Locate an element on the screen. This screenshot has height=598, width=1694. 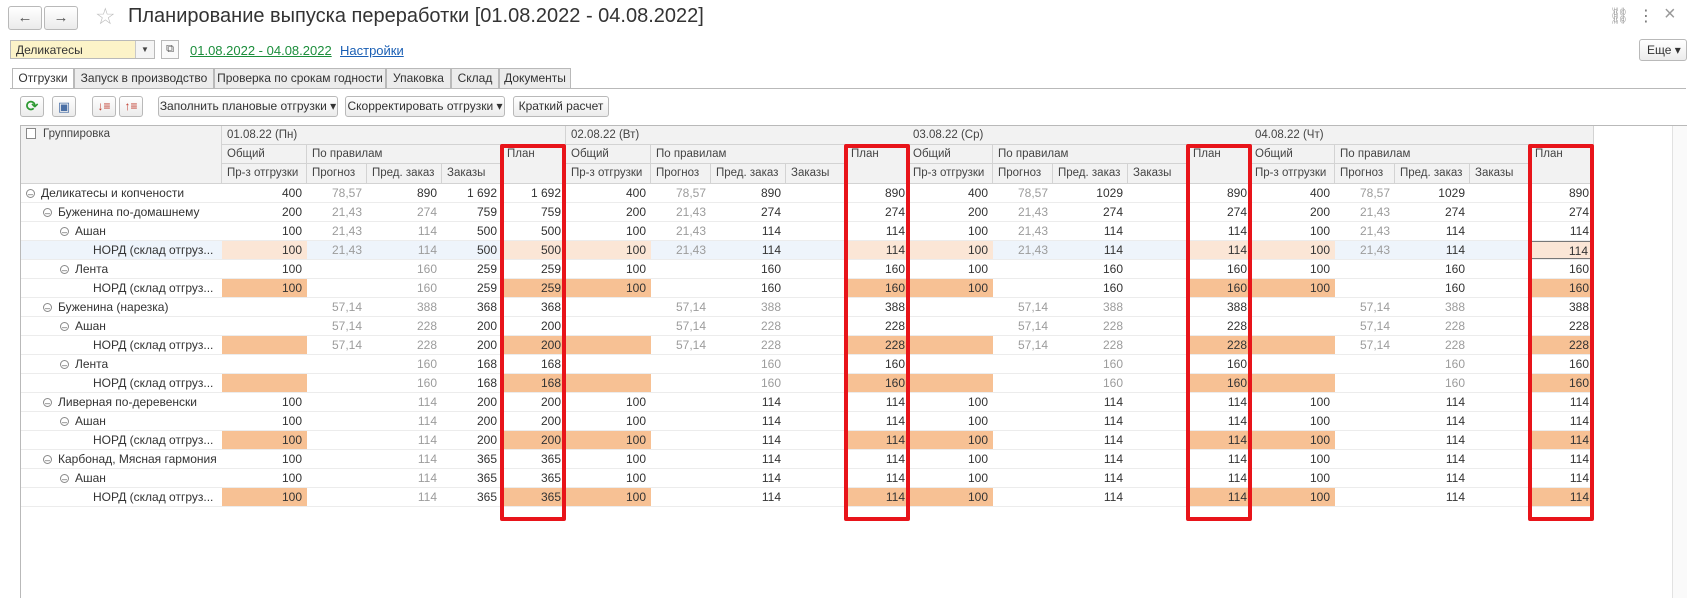
group-select: Деликатесы ▼ is located at coordinates (82, 49).